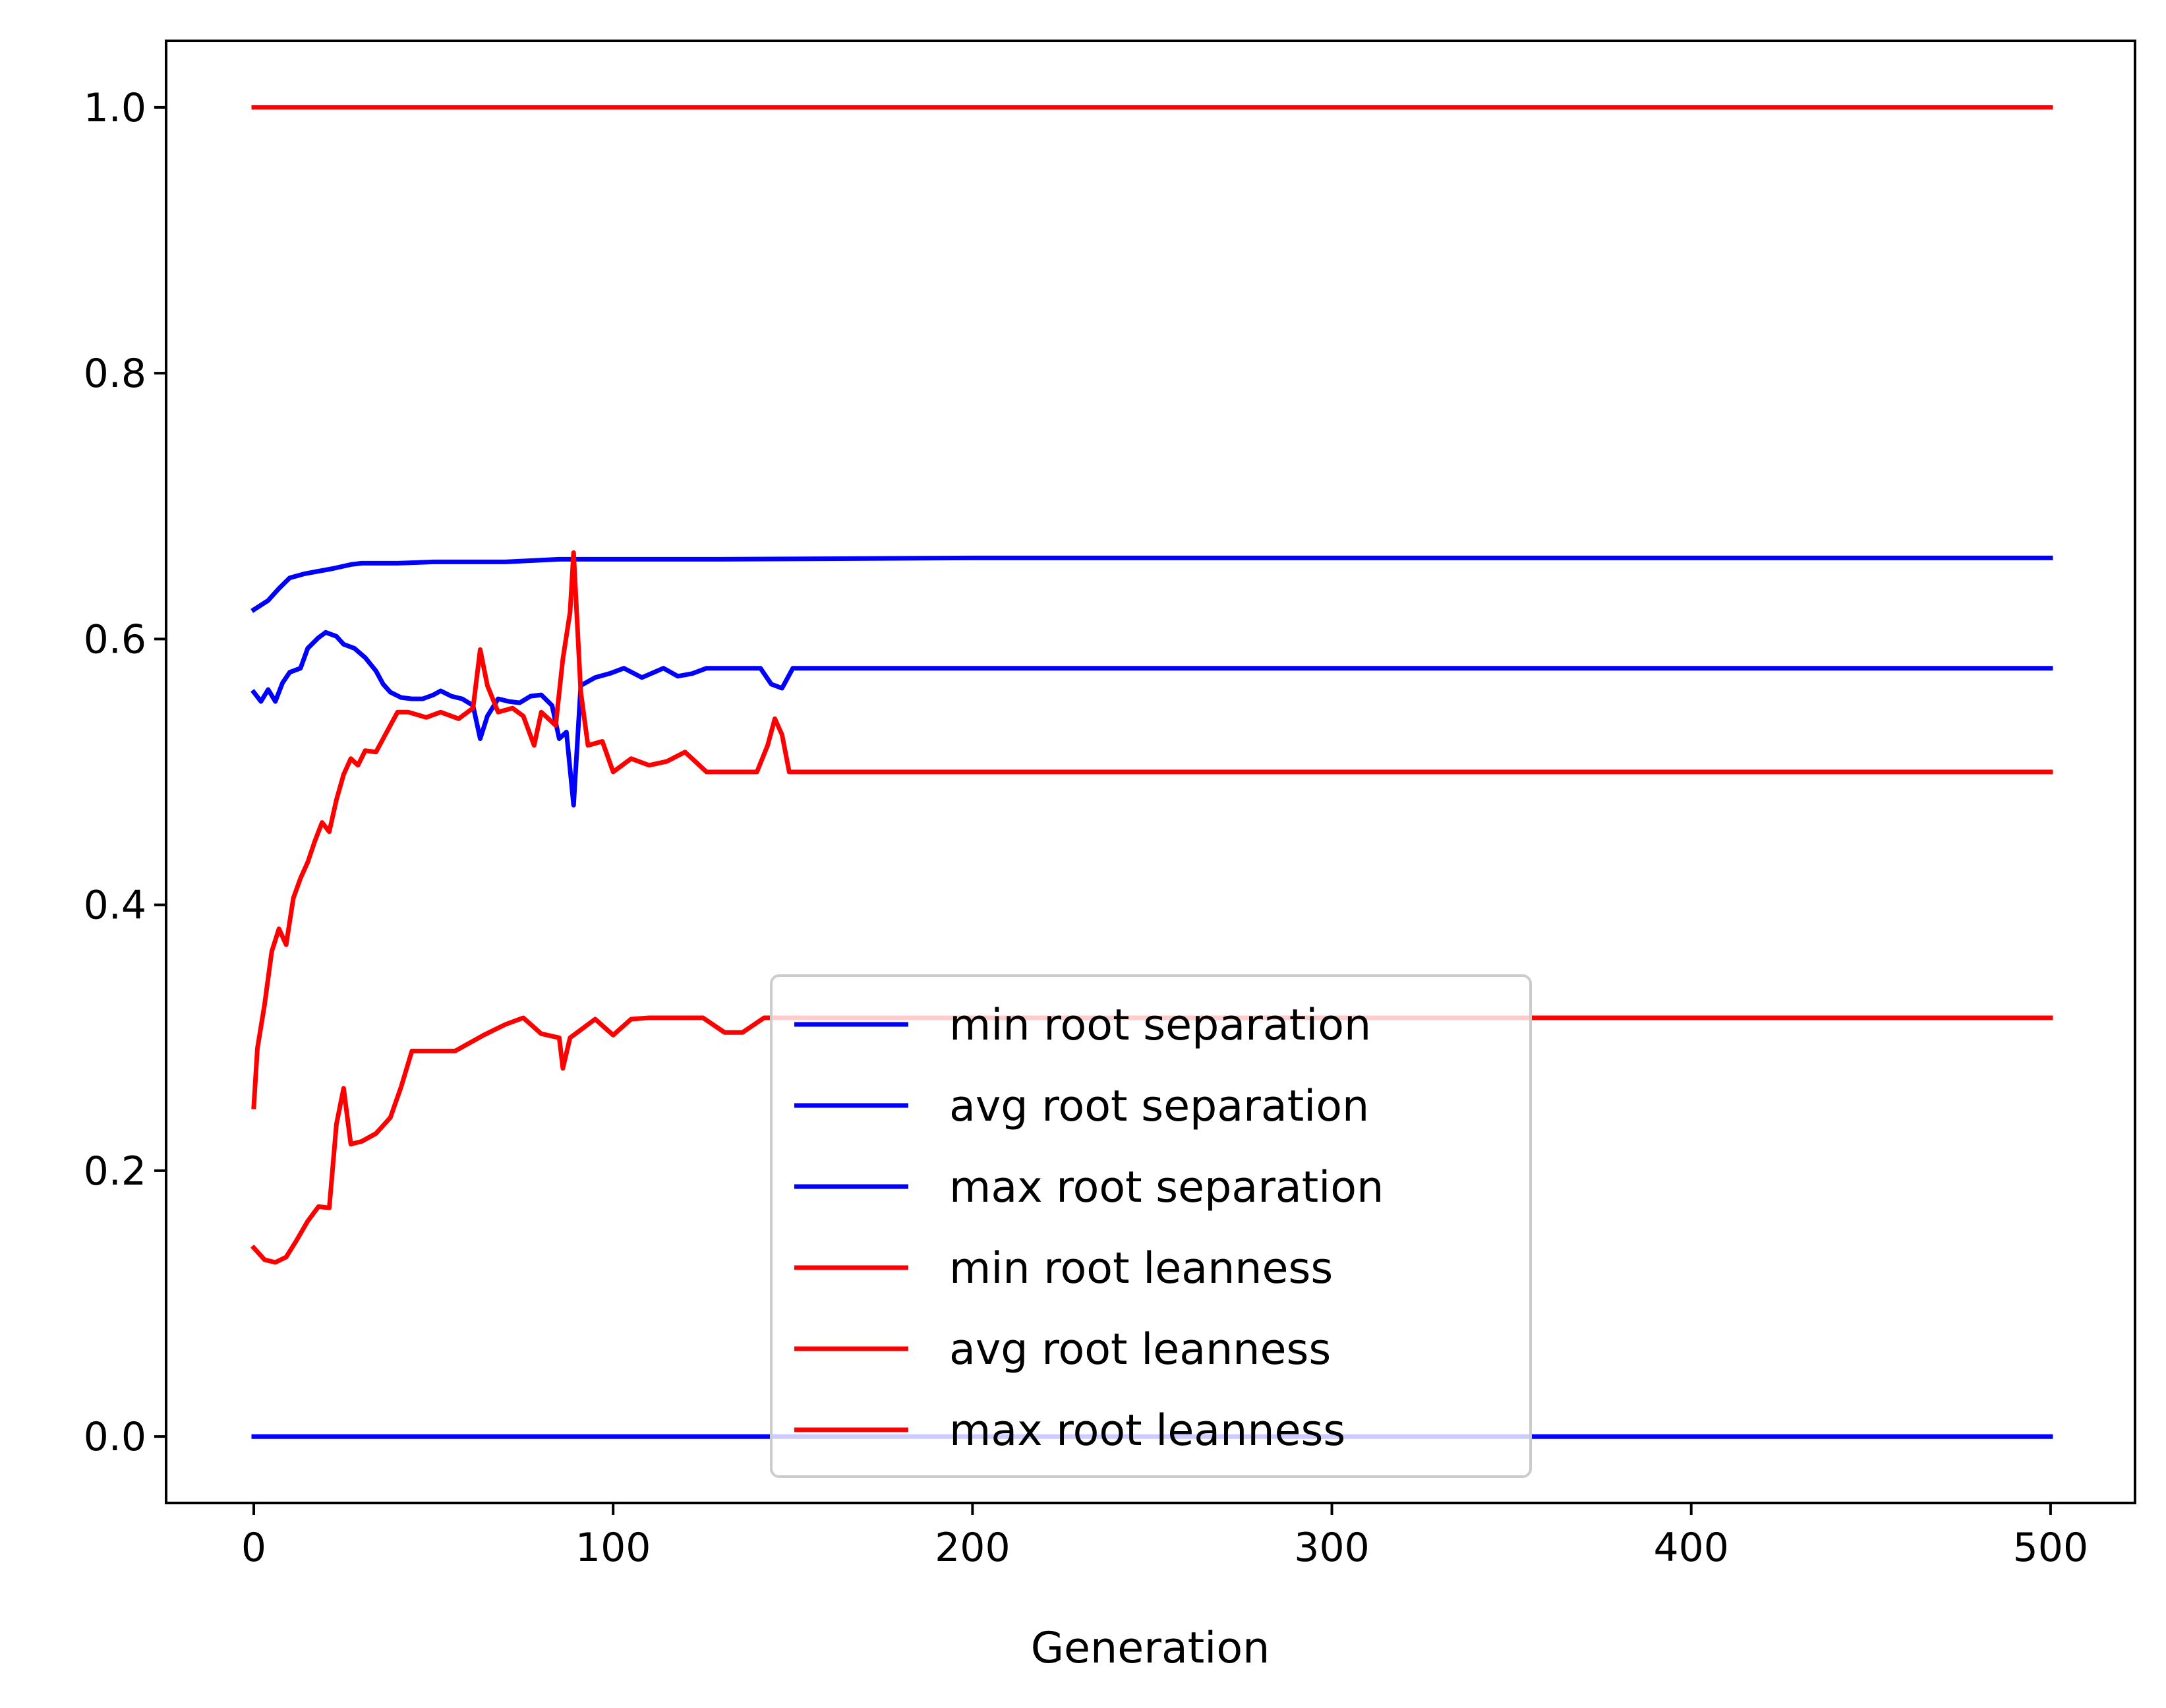  Describe the element at coordinates (125, 773) in the screenshot. I see `y-axis: 0.0 0.2 0.4 0.6 0.8 1.0` at that location.